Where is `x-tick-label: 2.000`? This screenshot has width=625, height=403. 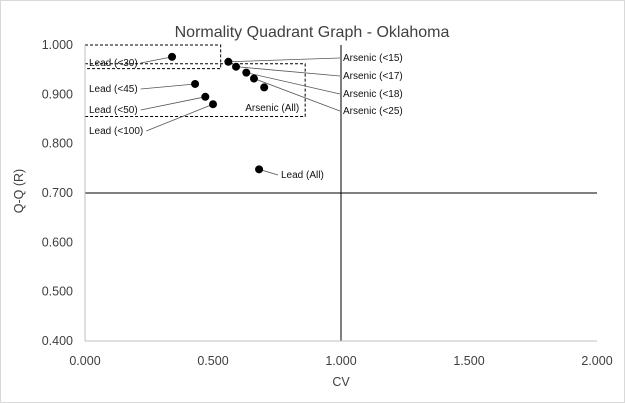 x-tick-label: 2.000 is located at coordinates (596, 361).